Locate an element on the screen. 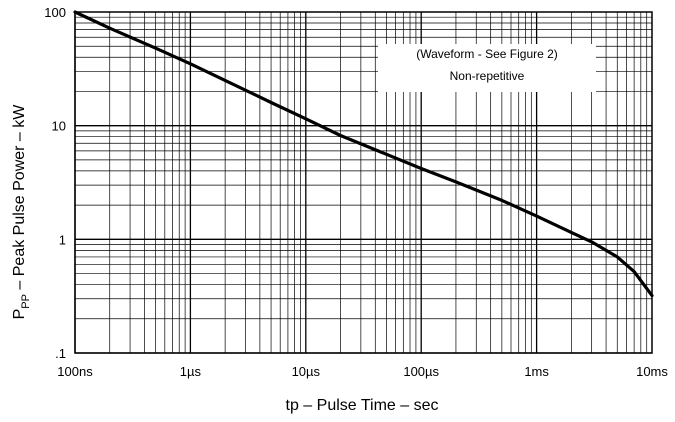 The image size is (675, 422). annotation-background is located at coordinates (487, 68).